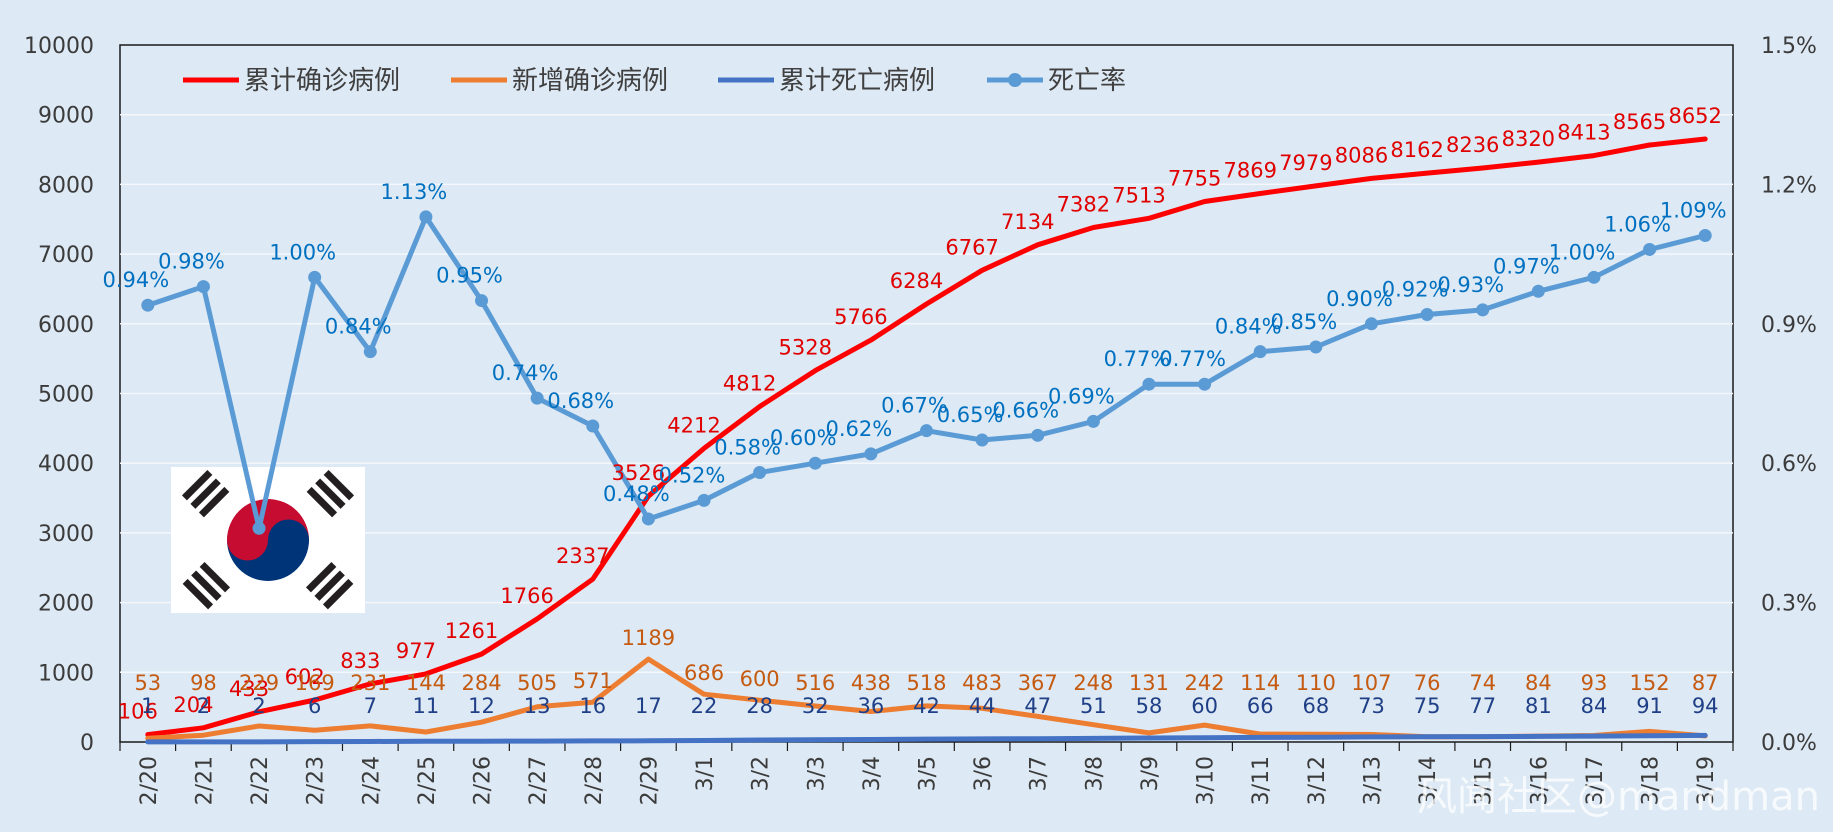 This screenshot has width=1833, height=832. What do you see at coordinates (1015, 80) in the screenshot?
I see `legend-marker` at bounding box center [1015, 80].